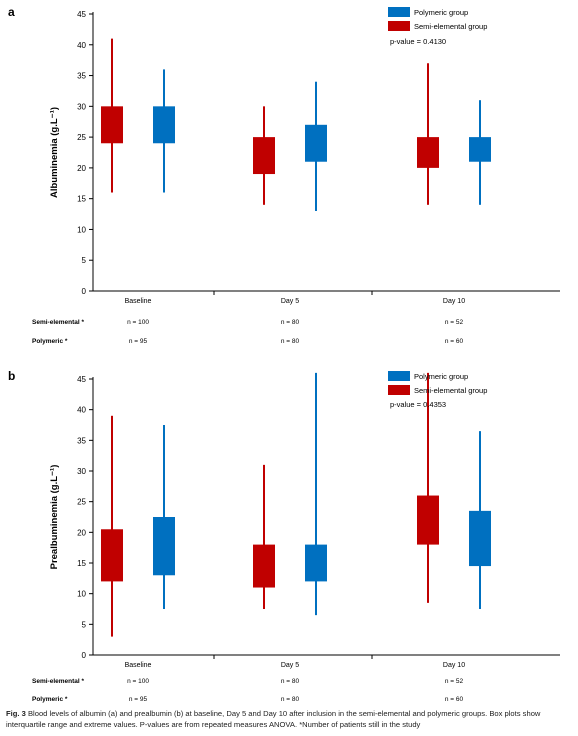  Describe the element at coordinates (54, 517) in the screenshot. I see `y-axis-label: Prealbuminemia (g.L⁻¹)` at that location.